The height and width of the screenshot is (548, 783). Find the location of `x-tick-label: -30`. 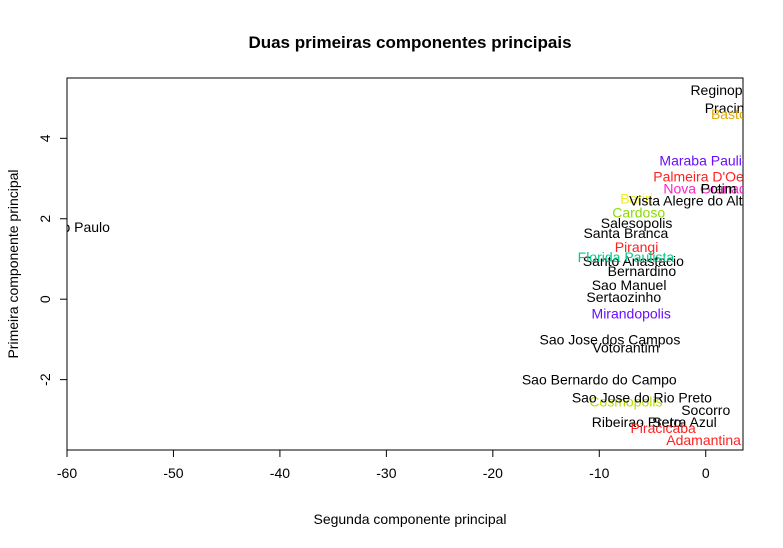

x-tick-label: -30 is located at coordinates (386, 473).